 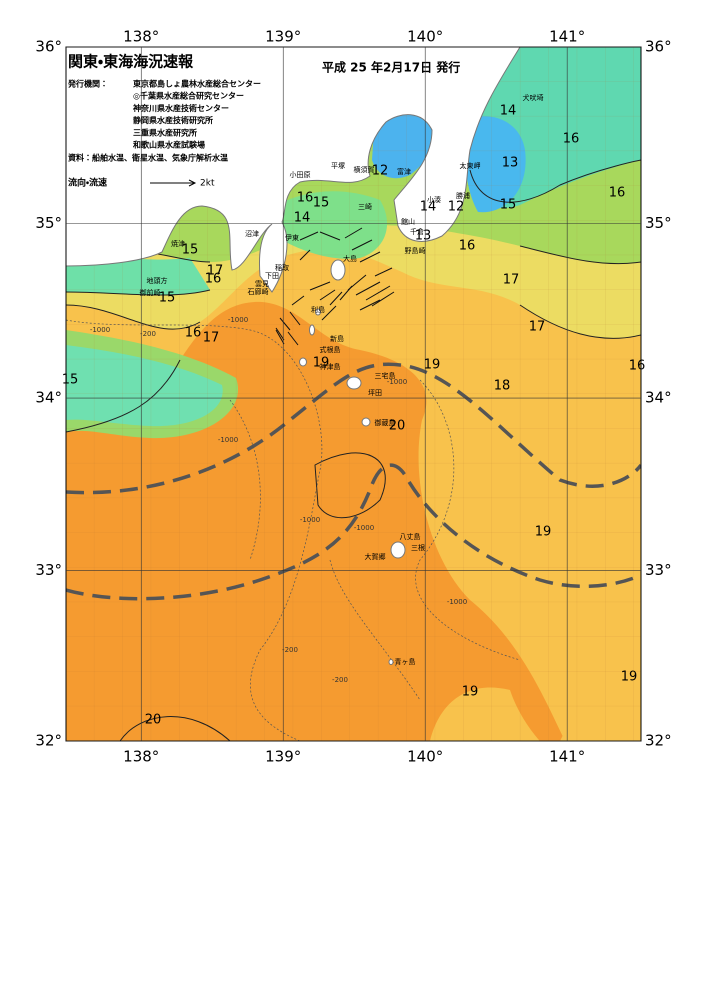 I want to click on place-name: 三宅島, so click(x=385, y=375).